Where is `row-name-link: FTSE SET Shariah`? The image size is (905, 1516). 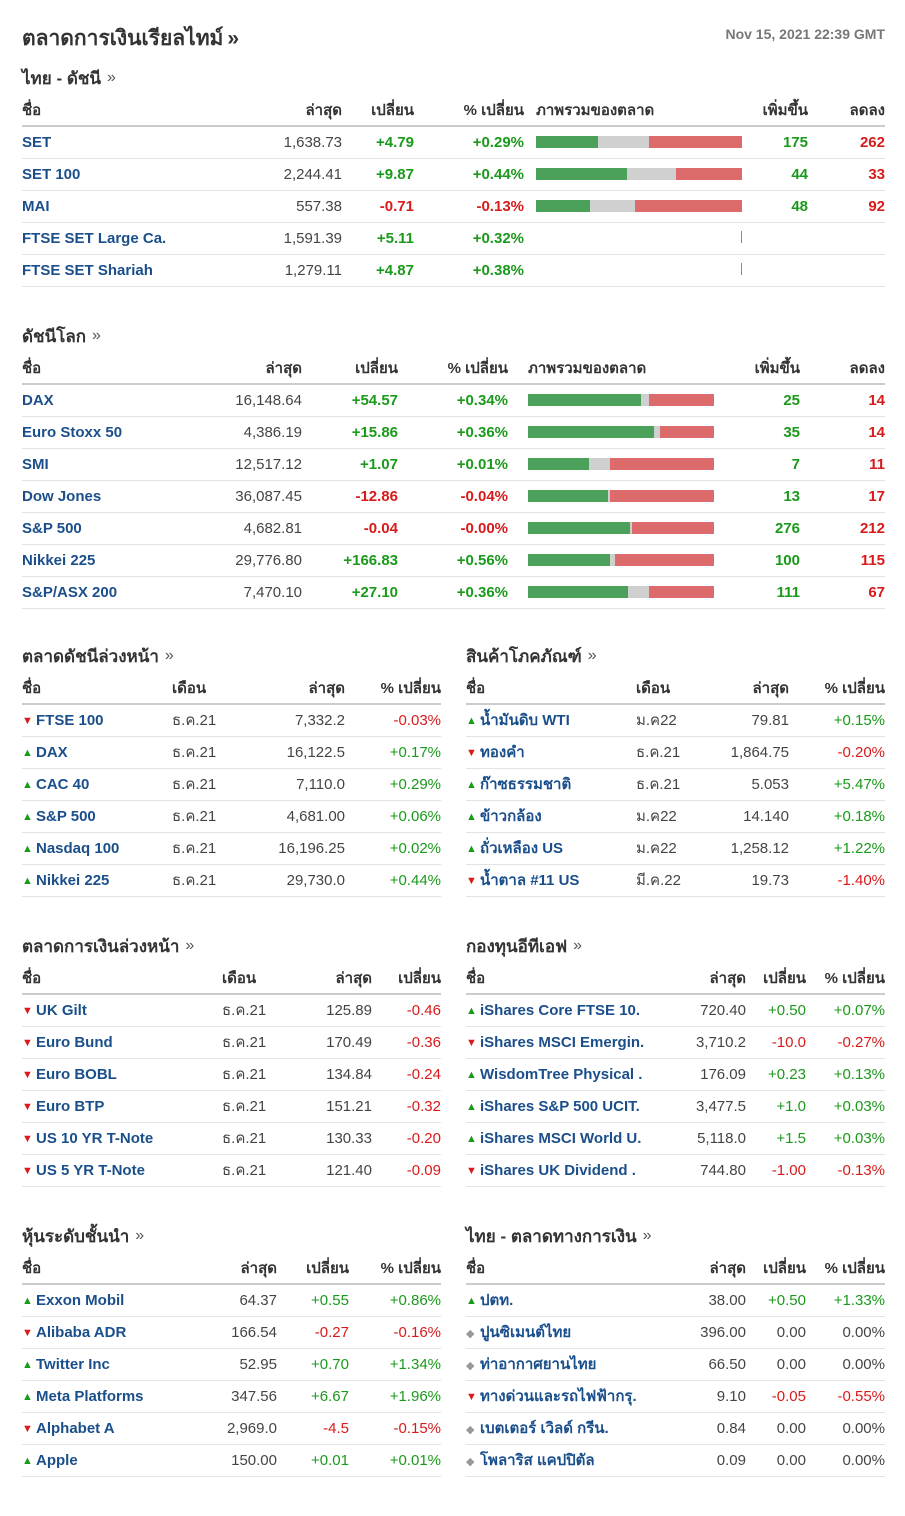
row-name-link: FTSE SET Shariah is located at coordinates (117, 270).